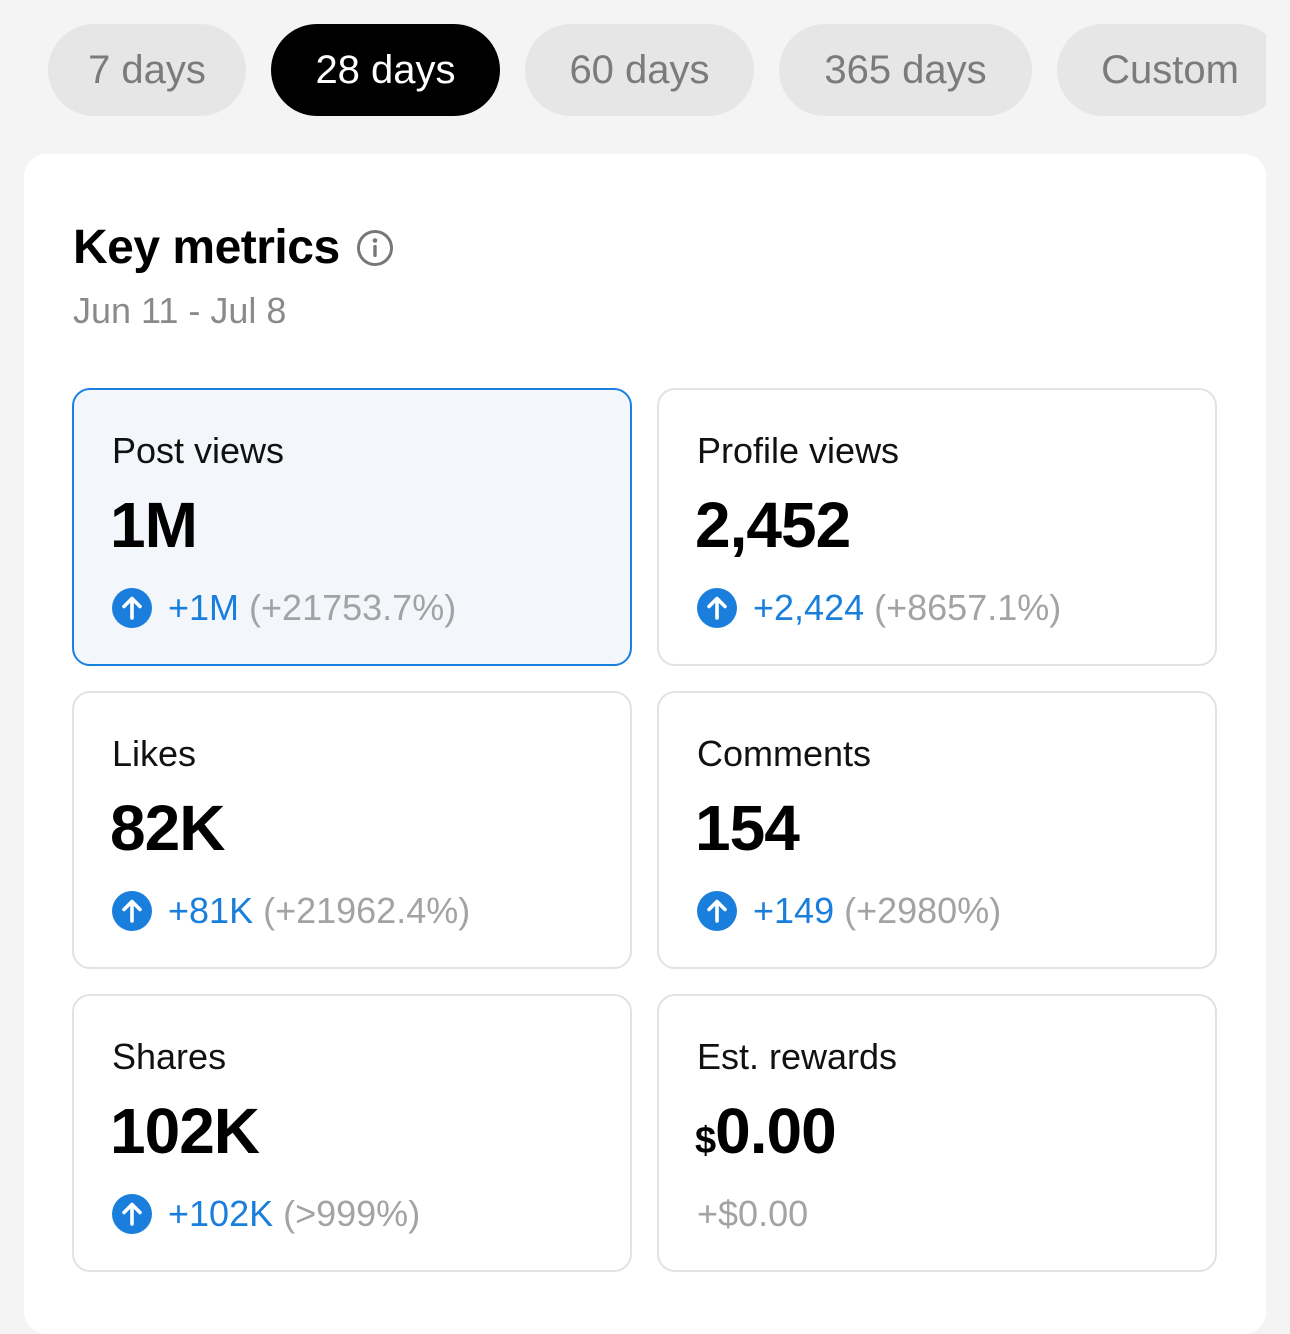  What do you see at coordinates (385, 70) in the screenshot?
I see `tab-28-days: 28 days` at bounding box center [385, 70].